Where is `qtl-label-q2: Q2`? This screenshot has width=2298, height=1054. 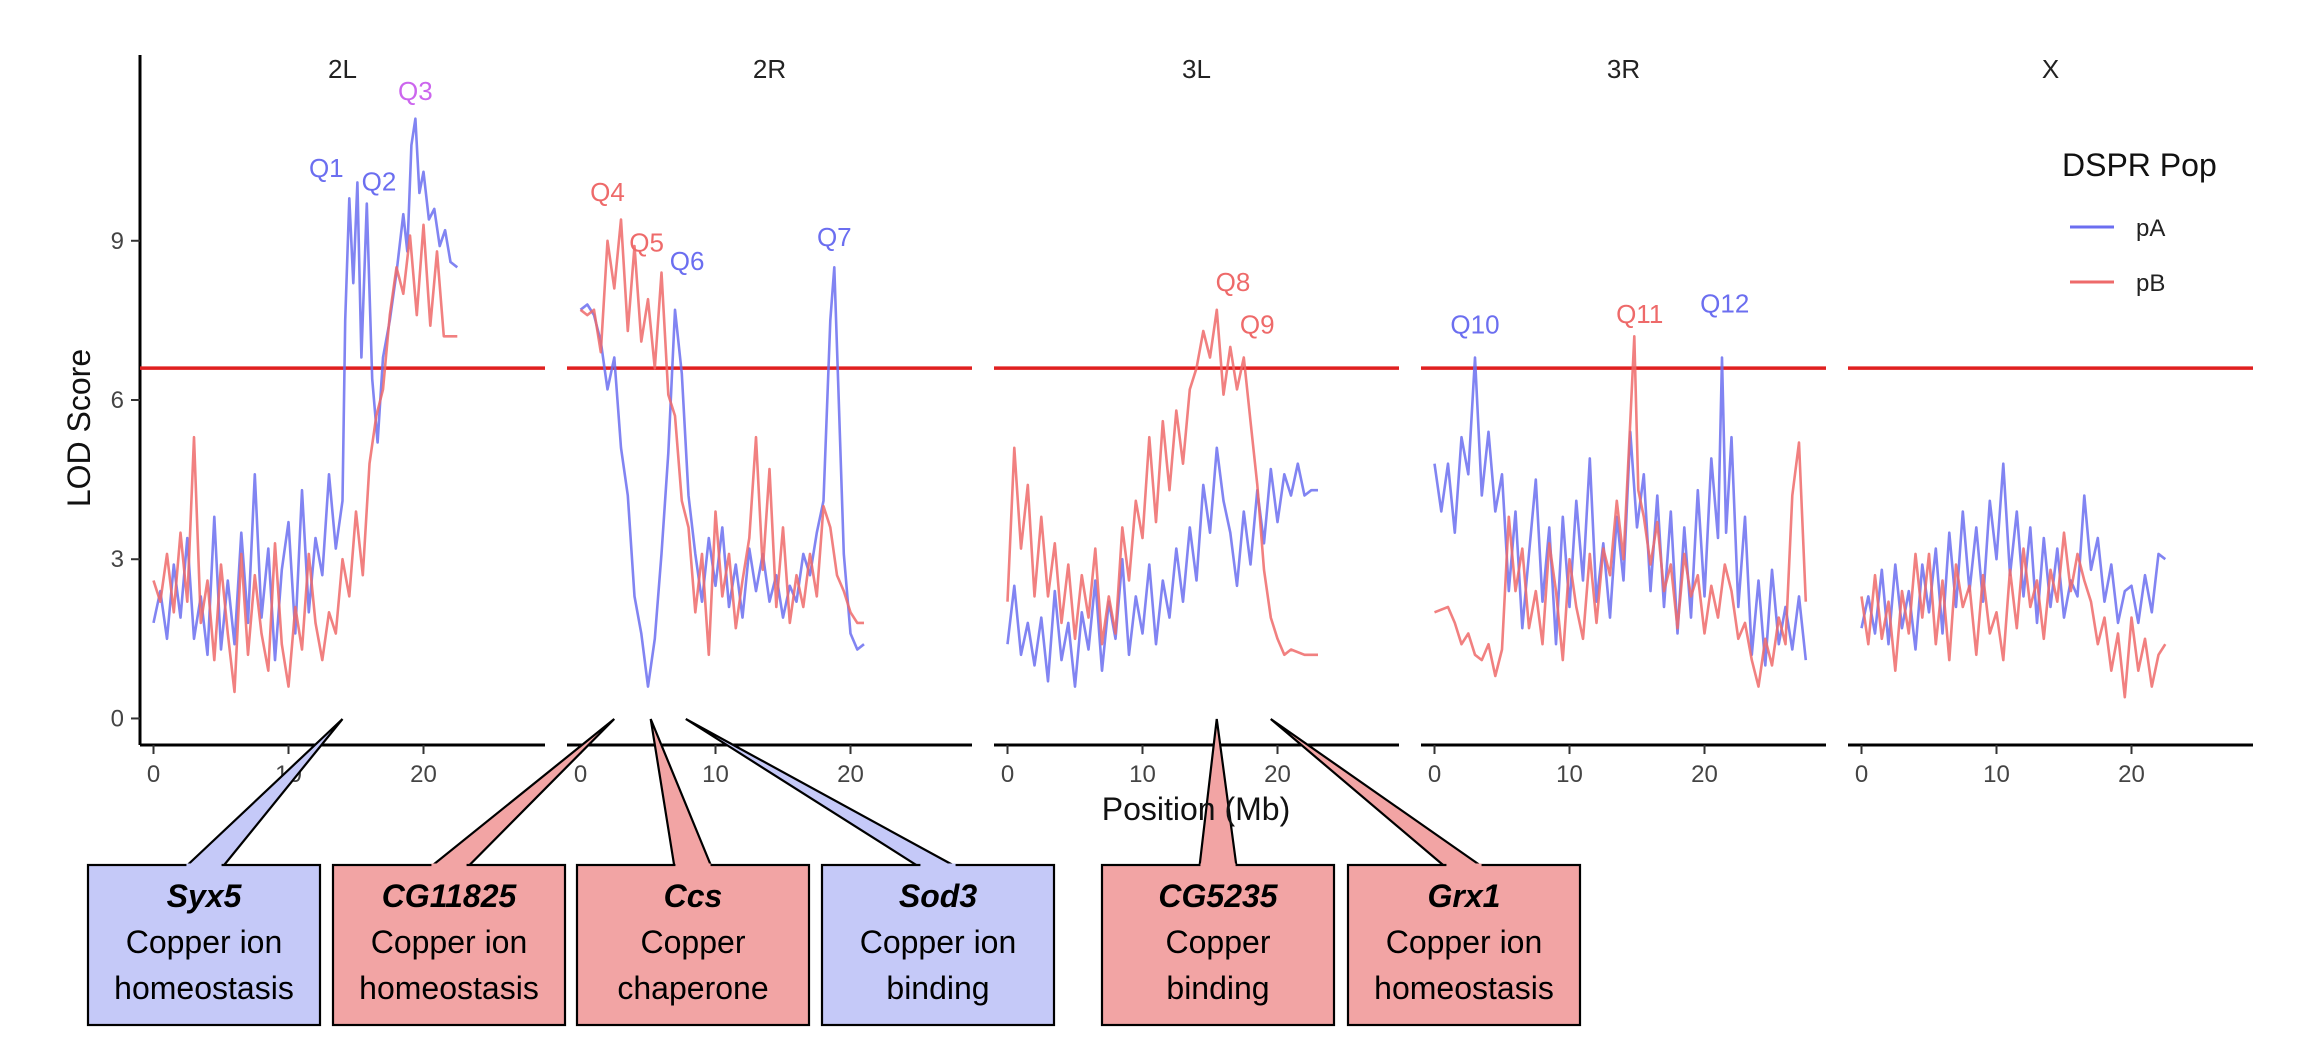 qtl-label-q2: Q2 is located at coordinates (379, 181).